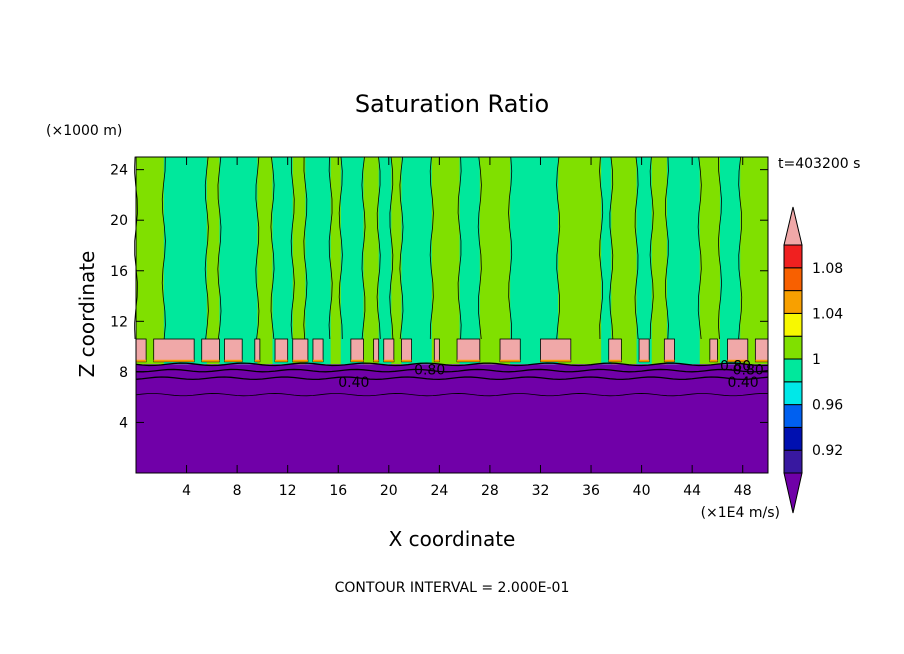 The height and width of the screenshot is (654, 904). I want to click on x-tick-label: 40, so click(642, 491).